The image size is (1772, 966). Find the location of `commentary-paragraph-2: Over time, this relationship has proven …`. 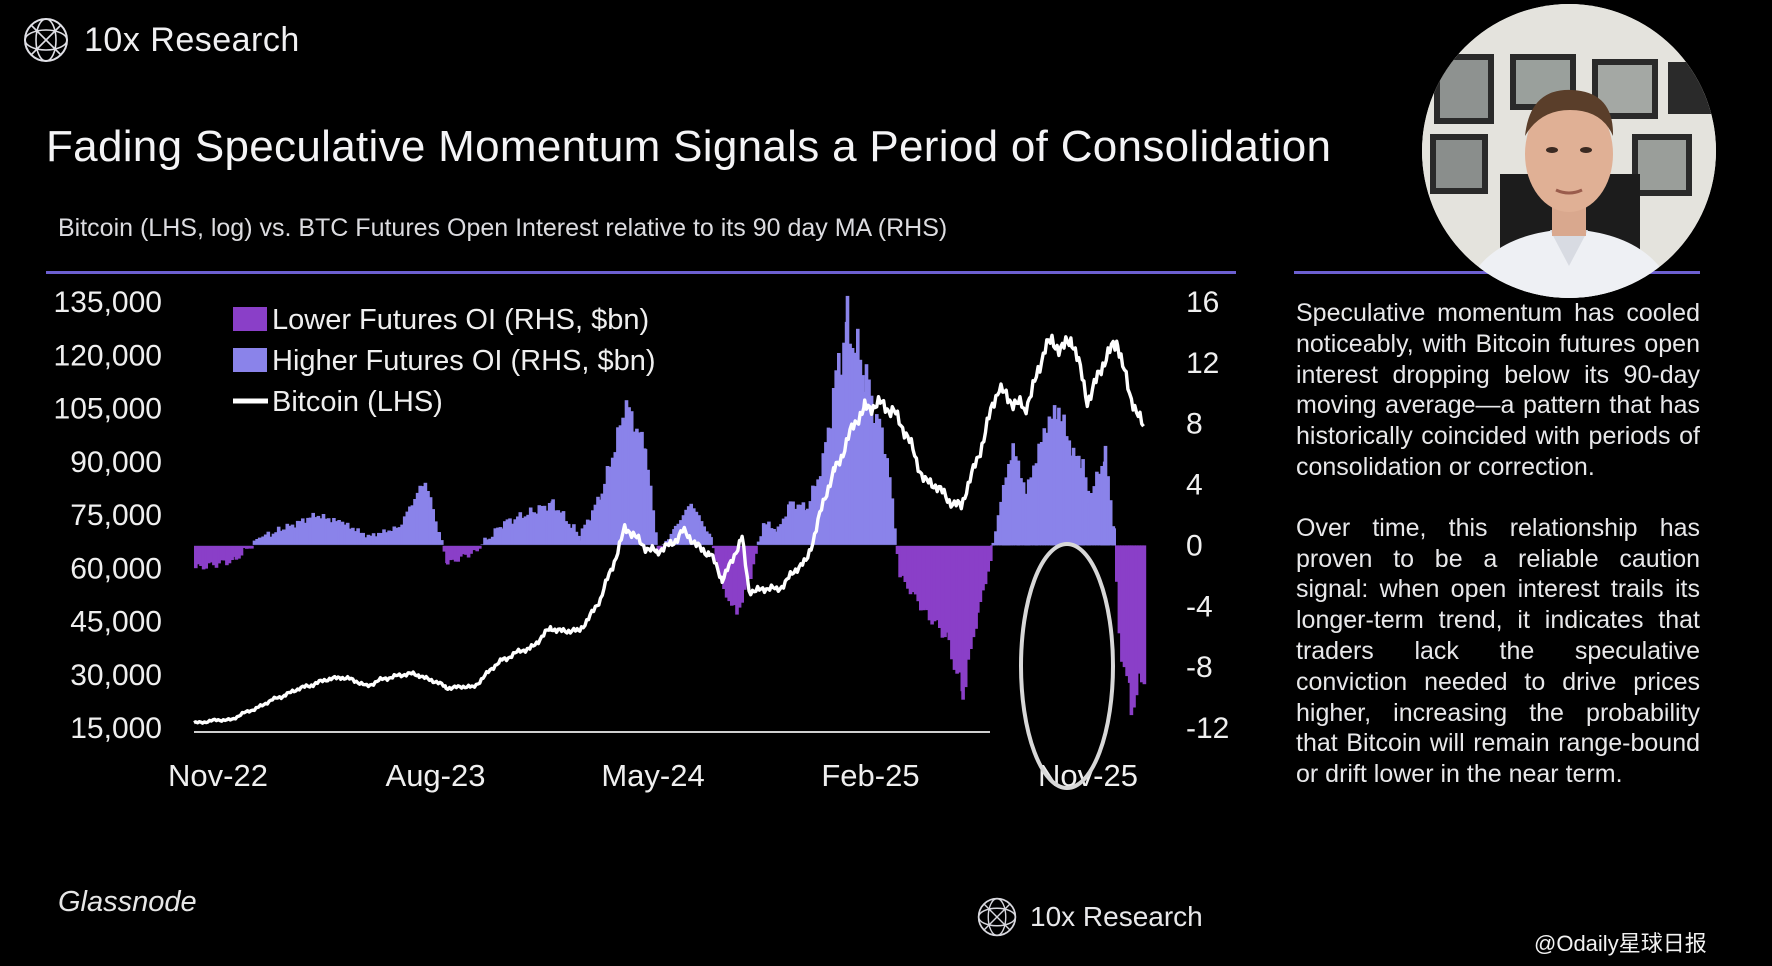

commentary-paragraph-2: Over time, this relationship has proven … is located at coordinates (1498, 651).